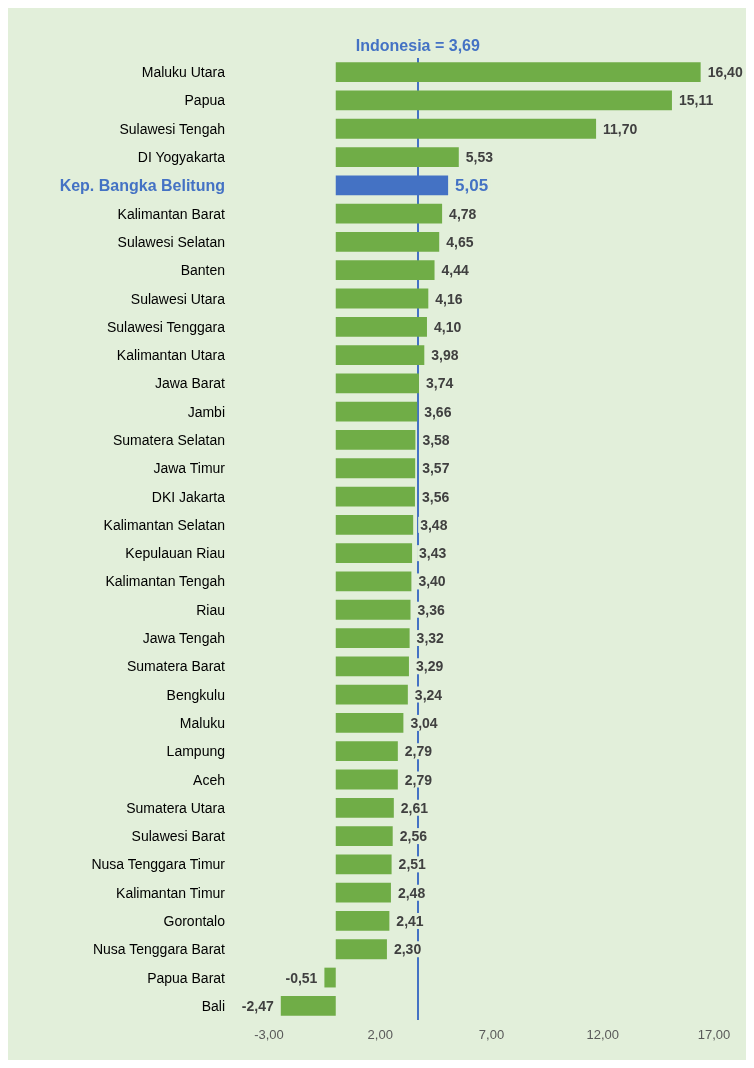  Describe the element at coordinates (603, 1034) in the screenshot. I see `x-tick-label: 12,00` at that location.